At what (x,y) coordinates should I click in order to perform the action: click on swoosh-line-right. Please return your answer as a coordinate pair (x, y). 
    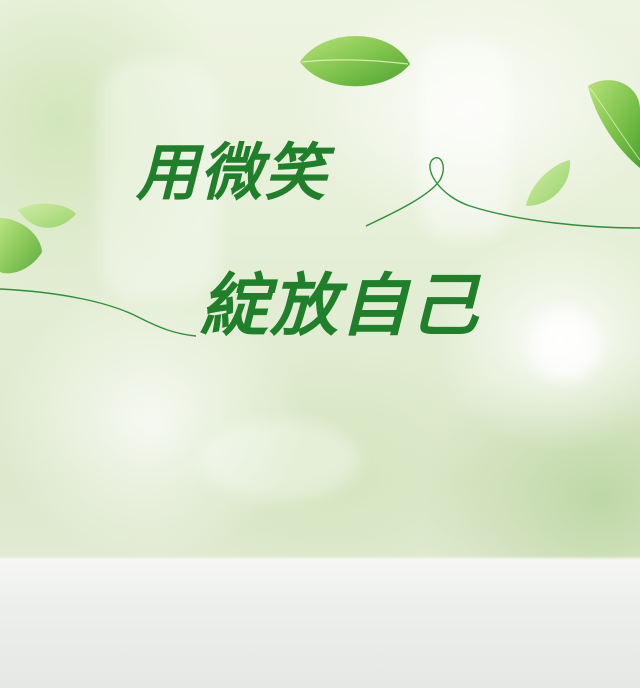
    Looking at the image, I should click on (502, 193).